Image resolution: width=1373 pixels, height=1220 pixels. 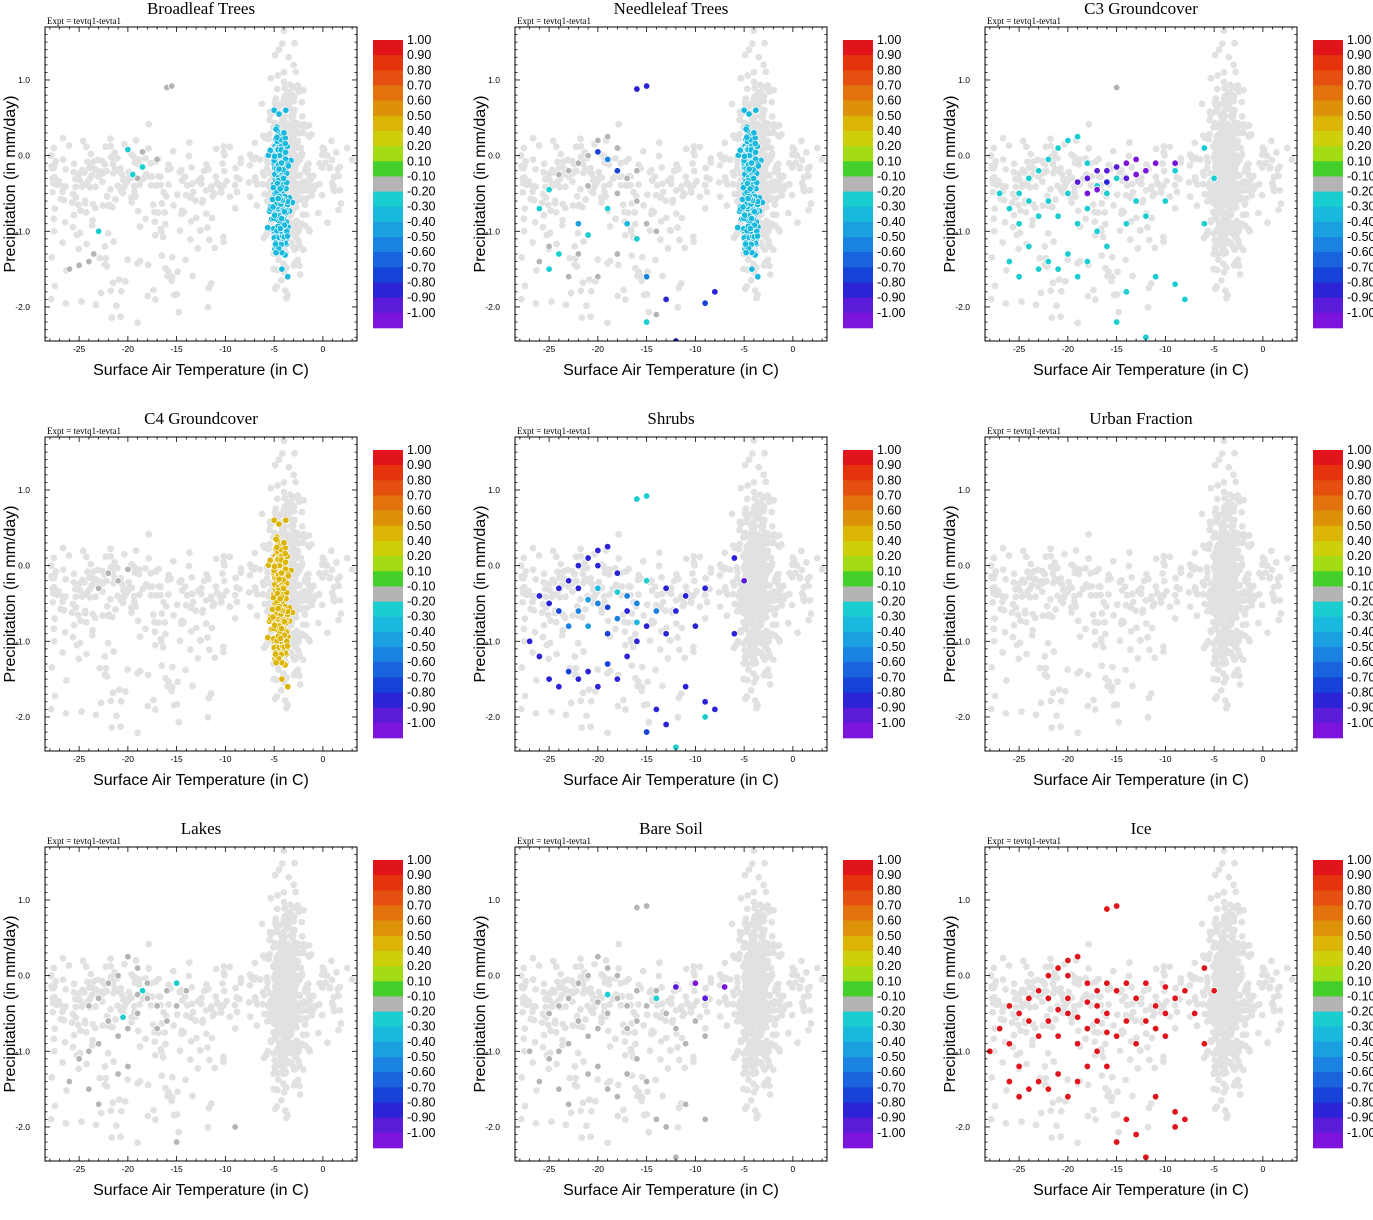 I want to click on x-tick-label: -10, so click(x=225, y=349).